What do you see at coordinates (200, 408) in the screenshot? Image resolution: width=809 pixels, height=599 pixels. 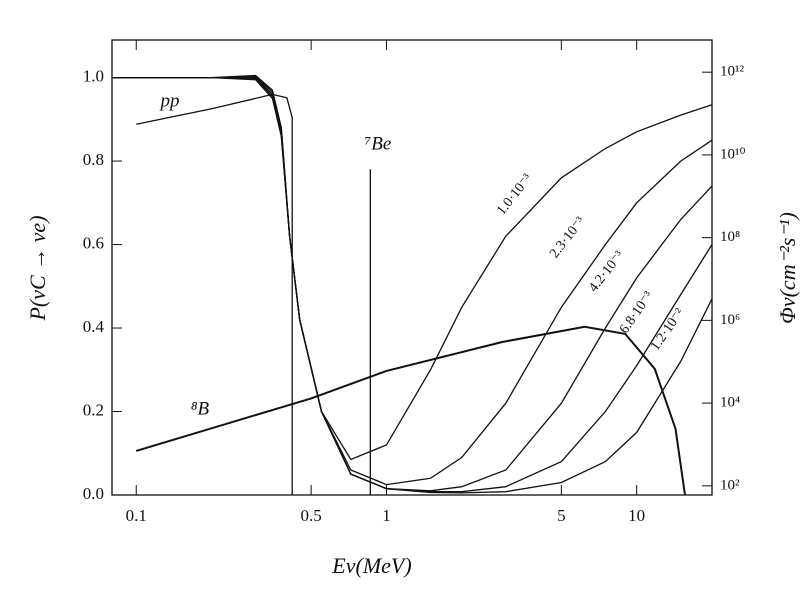 I see `curve-label: ⁸B` at bounding box center [200, 408].